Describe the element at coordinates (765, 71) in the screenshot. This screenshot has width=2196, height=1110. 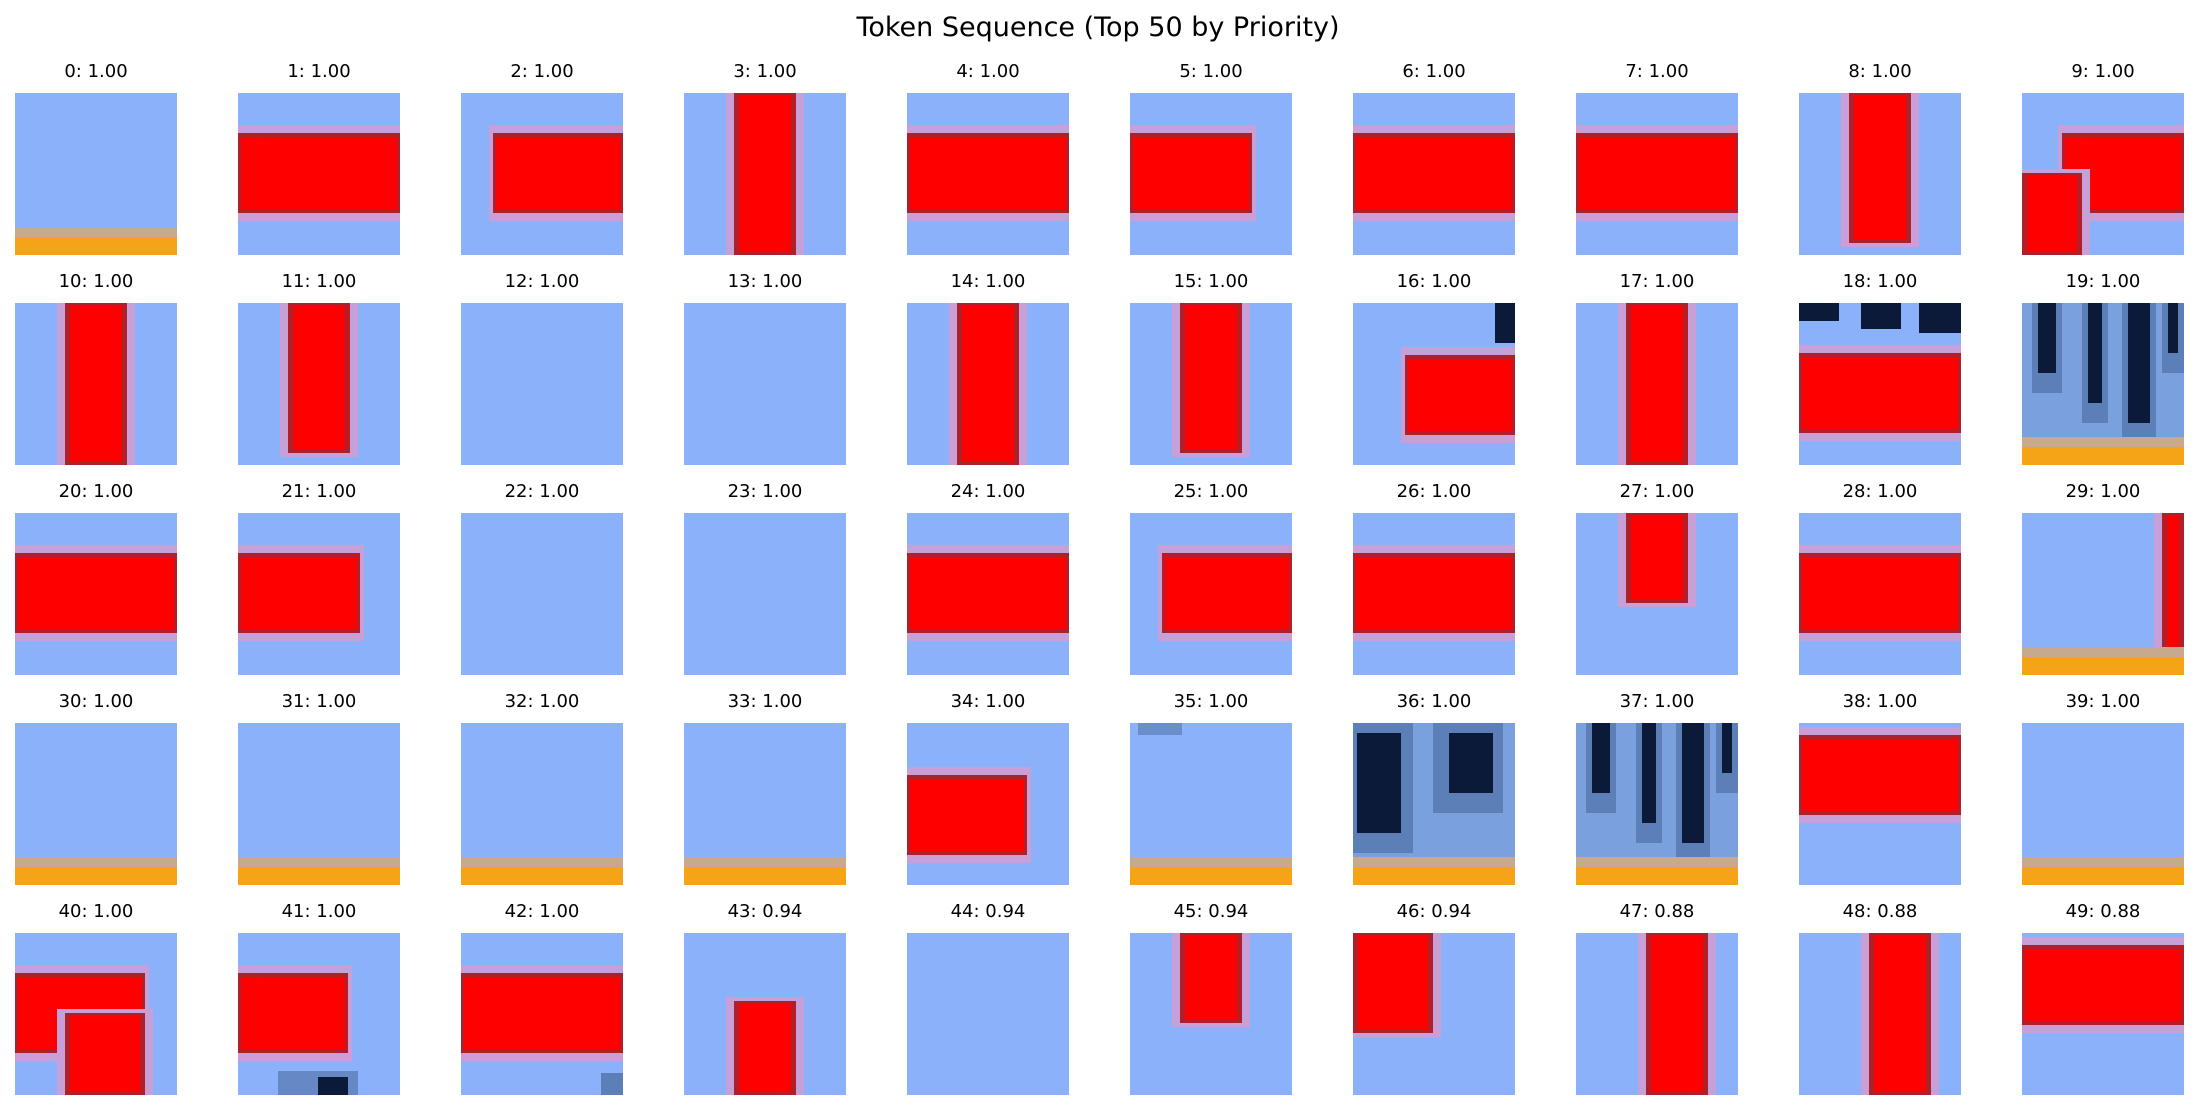
I see `token-label: 3: 1.00` at that location.